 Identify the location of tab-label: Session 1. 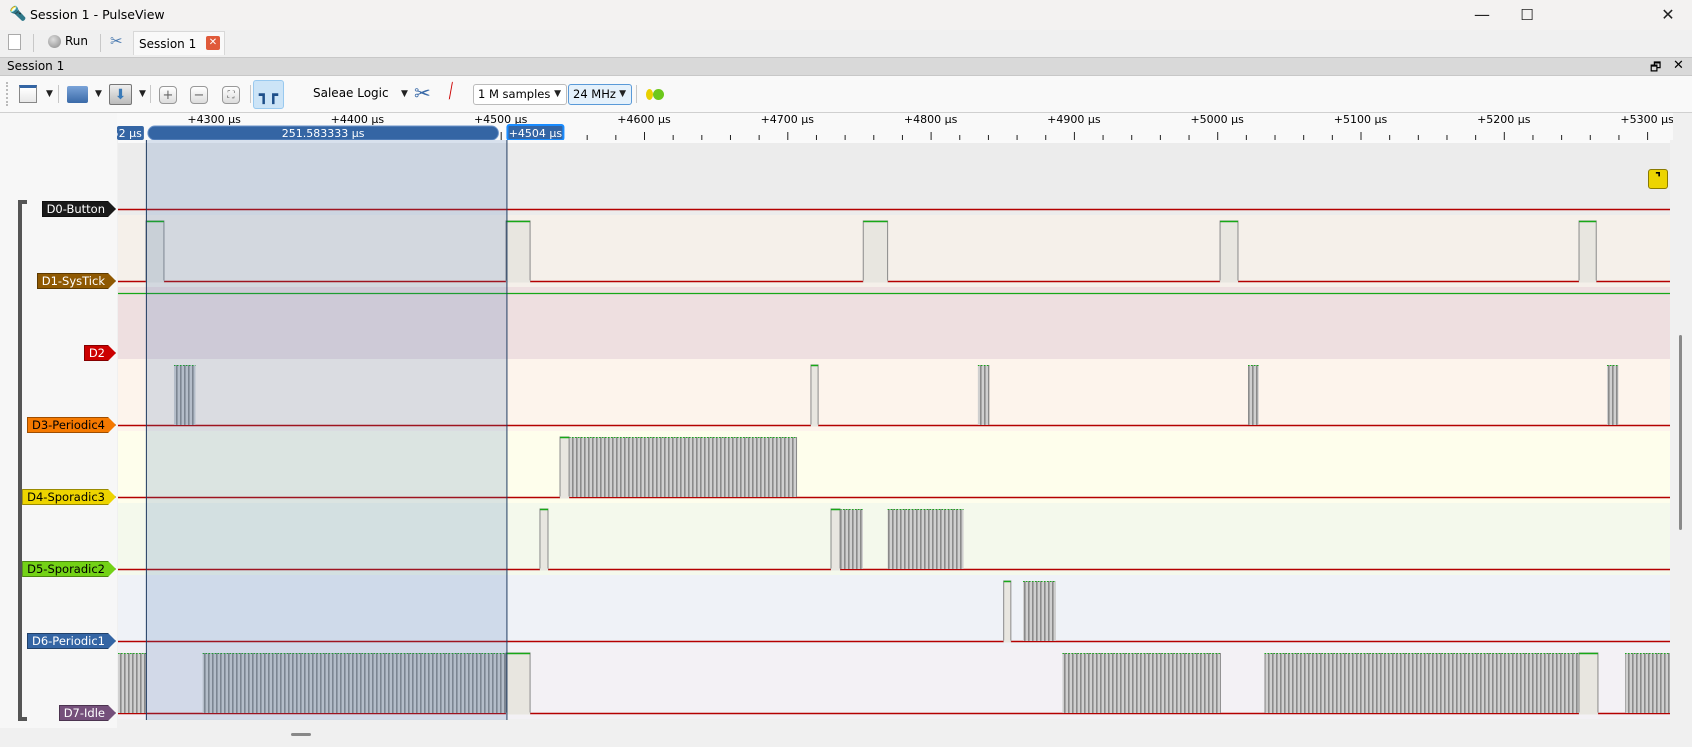
(168, 44).